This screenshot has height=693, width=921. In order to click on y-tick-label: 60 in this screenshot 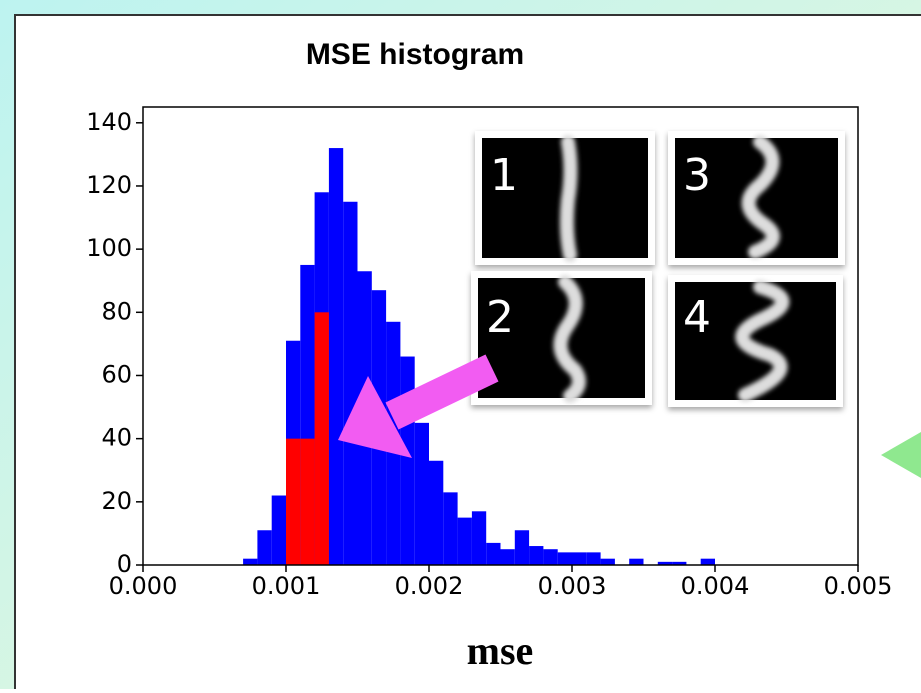, I will do `click(116, 374)`.